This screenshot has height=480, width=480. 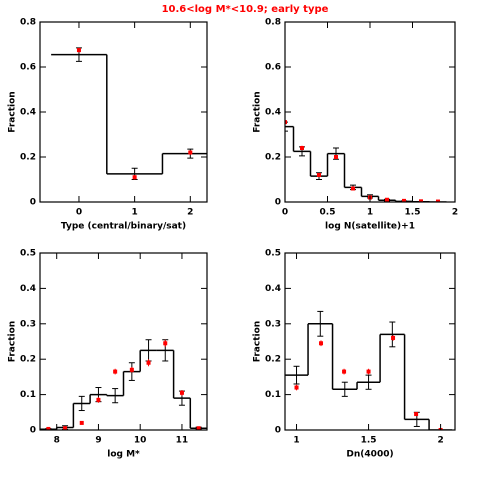 I want to click on x-tick-label: 11, so click(x=182, y=441).